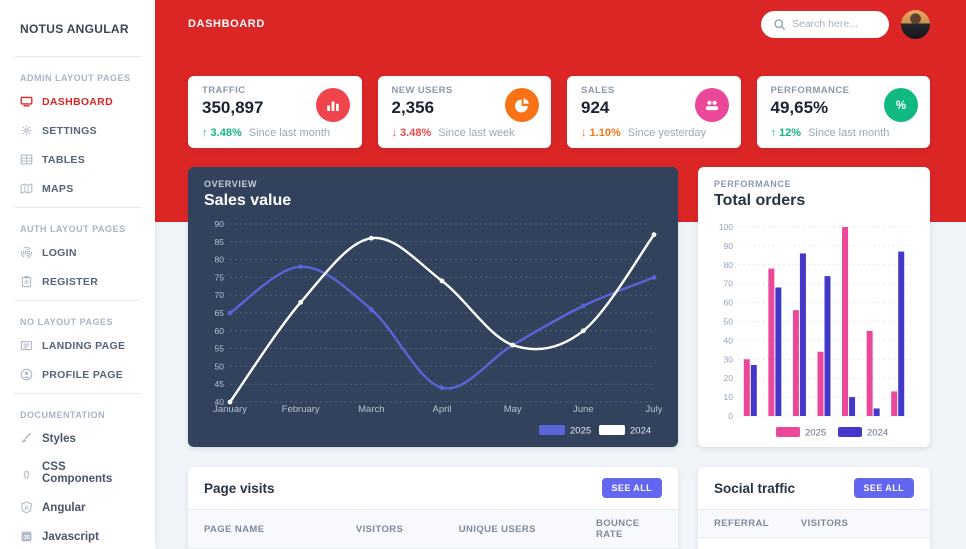 The height and width of the screenshot is (549, 966). I want to click on sidebar-item-label: PROFILE PAGE, so click(82, 374).